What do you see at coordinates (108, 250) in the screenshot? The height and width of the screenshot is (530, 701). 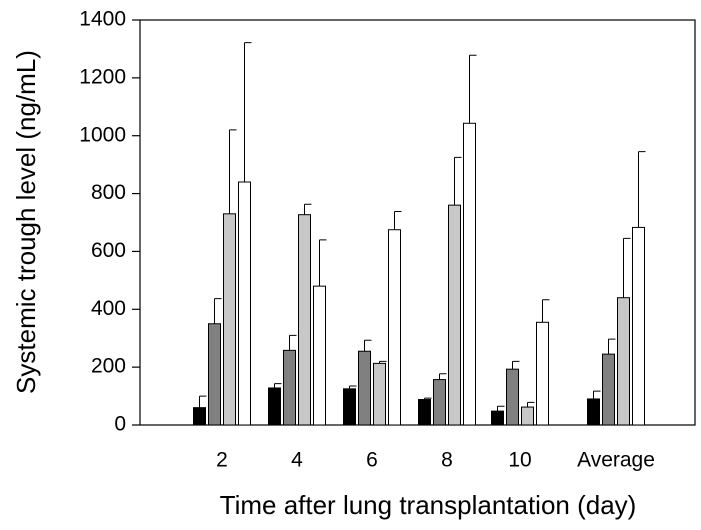 I see `y-tick-label: 600` at bounding box center [108, 250].